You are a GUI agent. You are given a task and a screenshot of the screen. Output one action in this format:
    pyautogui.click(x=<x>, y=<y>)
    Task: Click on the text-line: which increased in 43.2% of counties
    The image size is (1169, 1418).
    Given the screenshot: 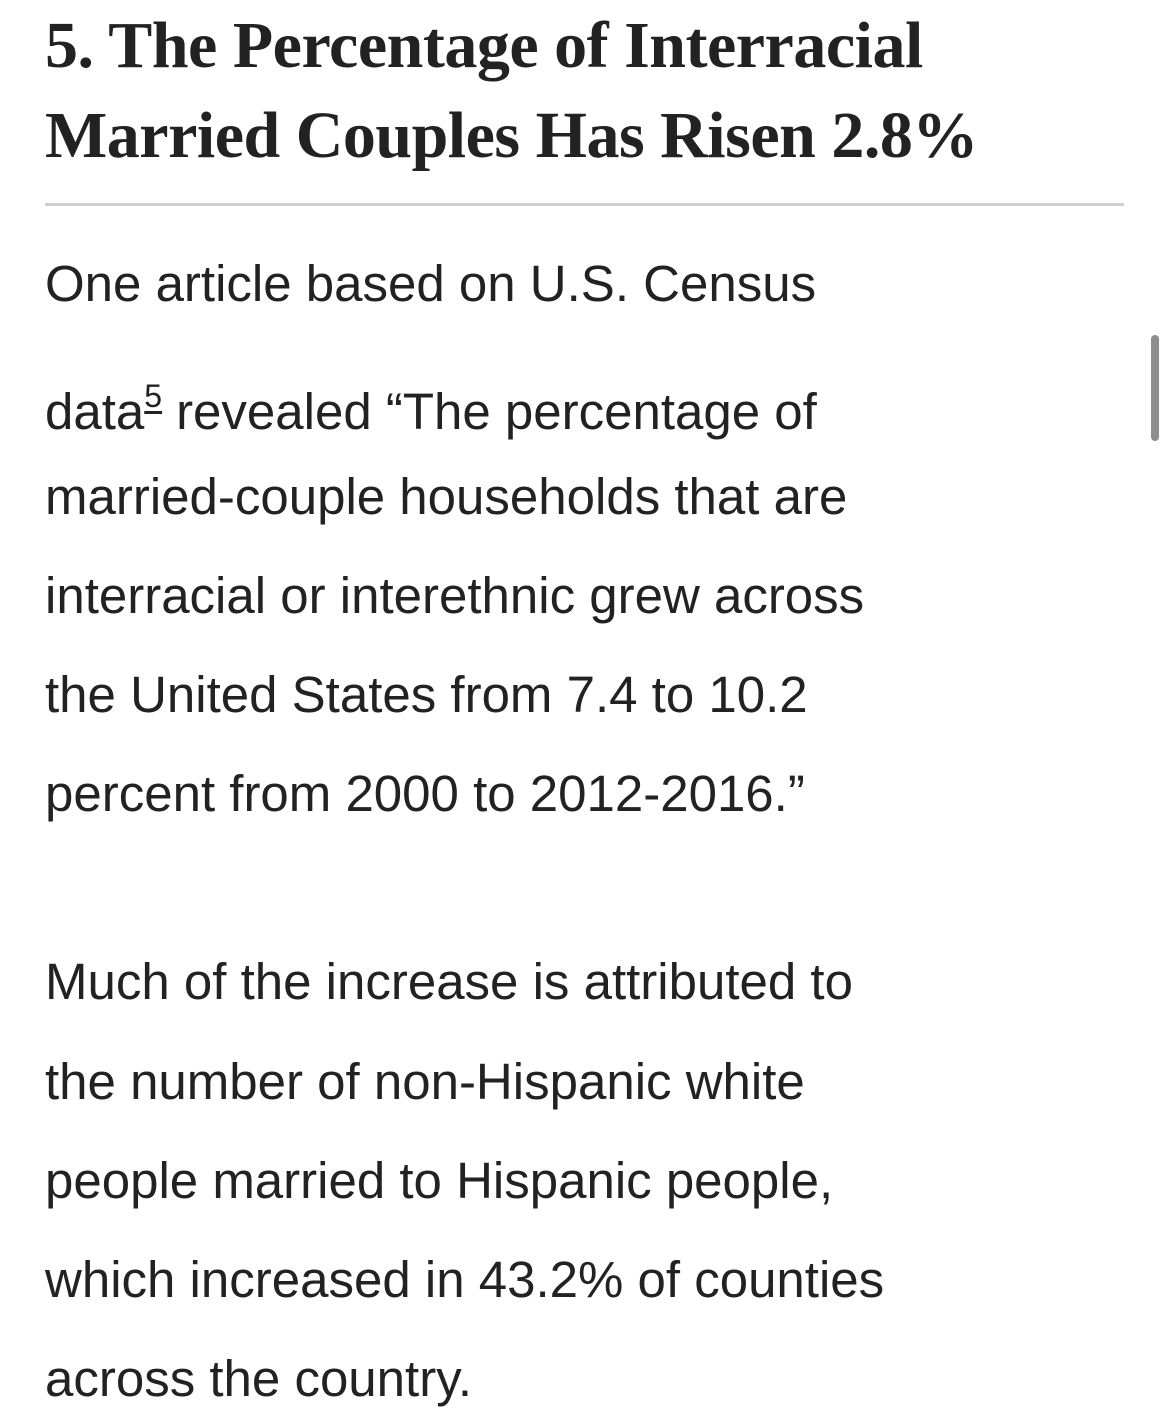 What is the action you would take?
    pyautogui.click(x=465, y=1279)
    